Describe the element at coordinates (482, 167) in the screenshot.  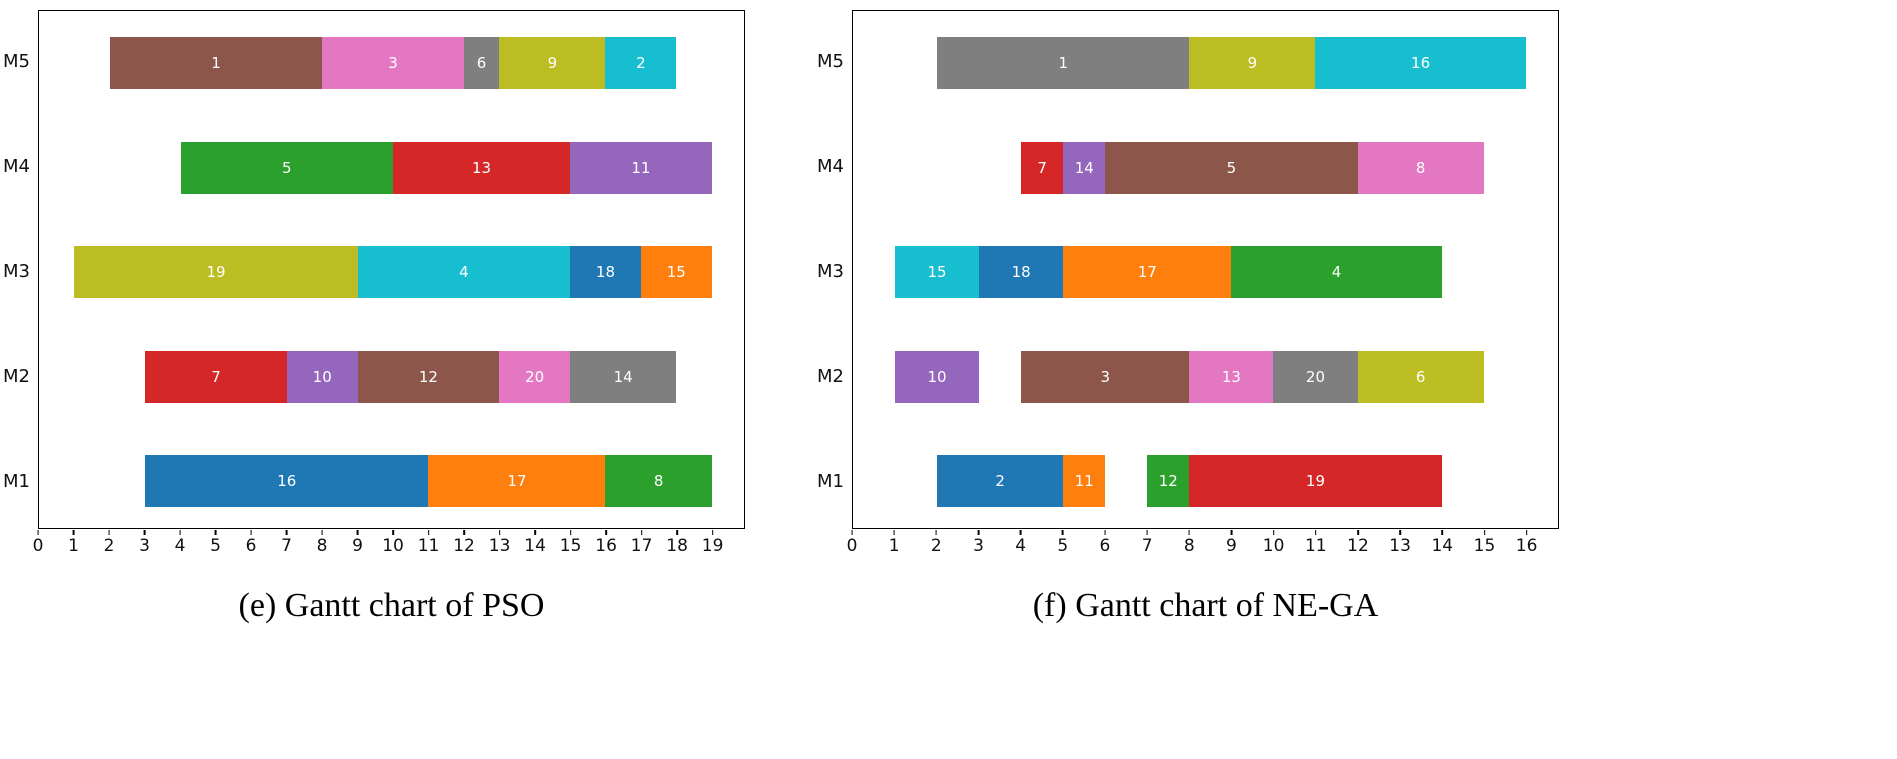
I see `gantt-bar-job-label: 13` at that location.